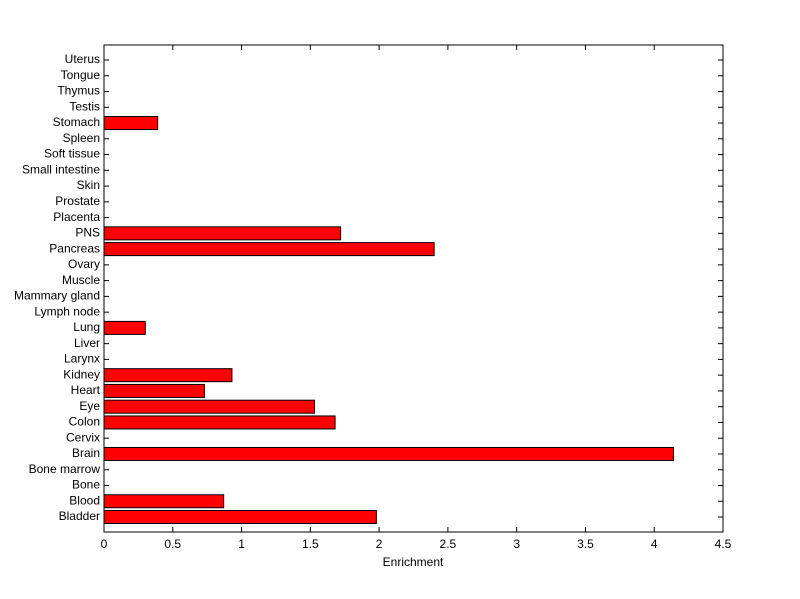 The image size is (800, 599). Describe the element at coordinates (76, 122) in the screenshot. I see `y-tick-label: Stomach` at that location.